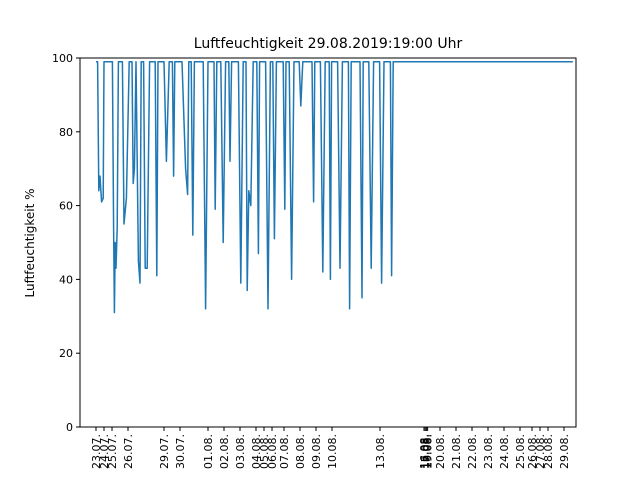 The image size is (640, 480). Describe the element at coordinates (328, 44) in the screenshot. I see `chart-title: Luftfeuchtigkeit 29.08.2019:19:00 Uhr` at that location.